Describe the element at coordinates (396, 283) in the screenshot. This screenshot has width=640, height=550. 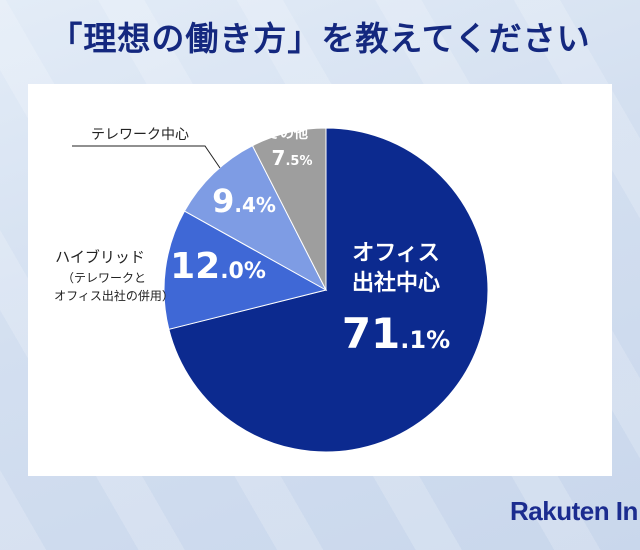
I see `slice-category-label-0: 出社中心` at that location.